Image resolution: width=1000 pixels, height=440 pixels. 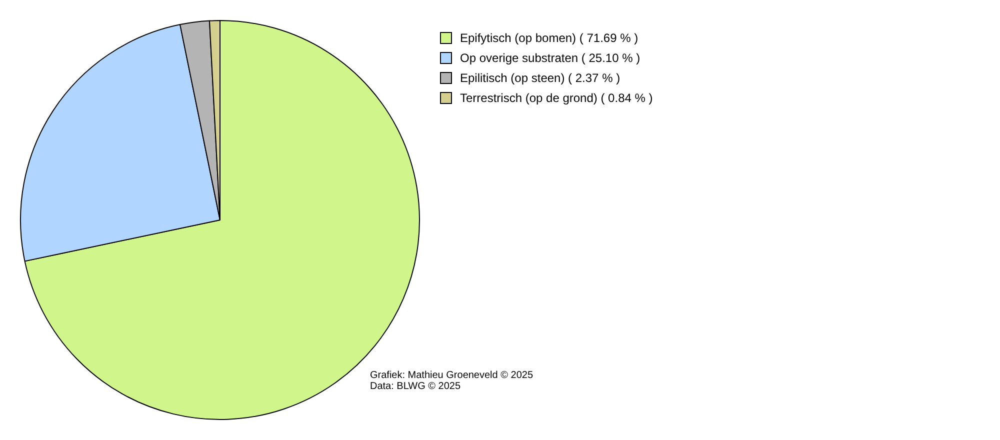 I want to click on text: Grafiek: Mathieu Groeneveld © 2025, so click(x=452, y=375).